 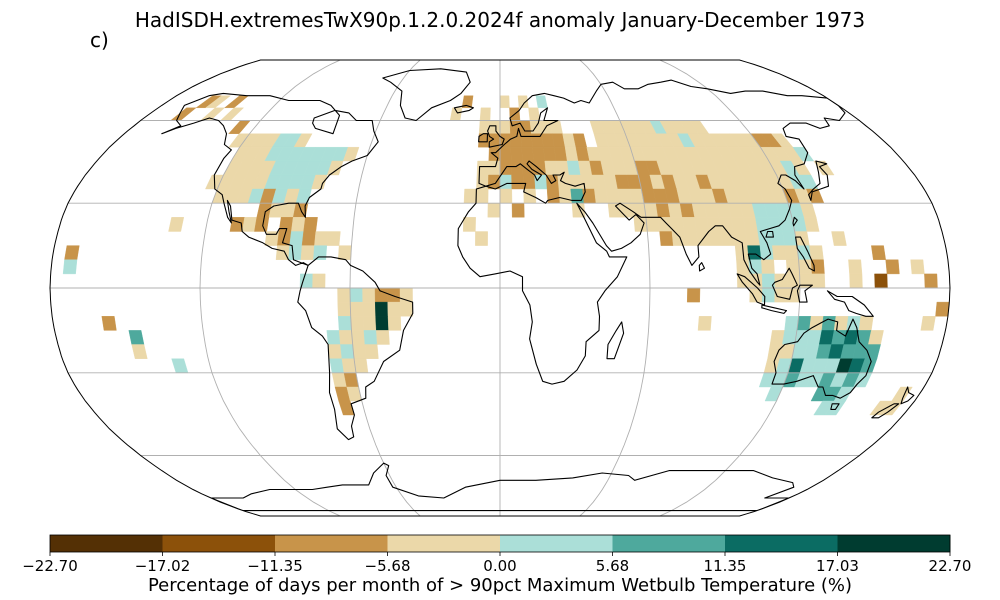 I want to click on colorbar, so click(x=500, y=545).